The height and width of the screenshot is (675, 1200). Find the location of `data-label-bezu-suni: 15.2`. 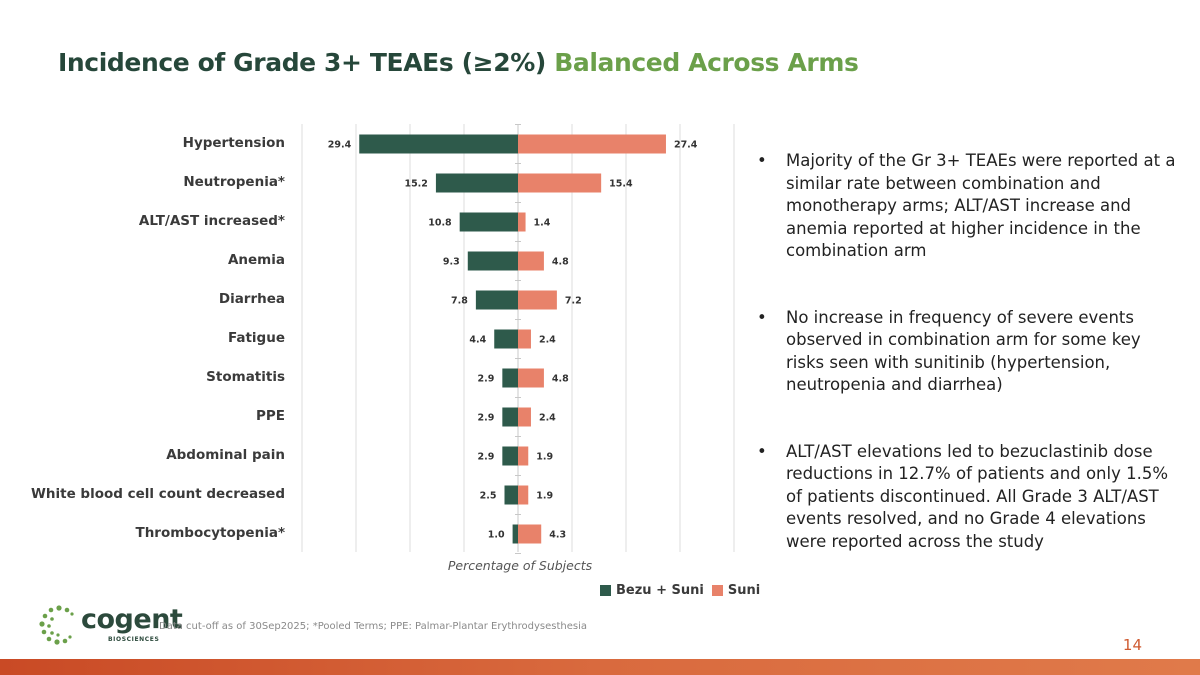

data-label-bezu-suni: 15.2 is located at coordinates (415, 184).